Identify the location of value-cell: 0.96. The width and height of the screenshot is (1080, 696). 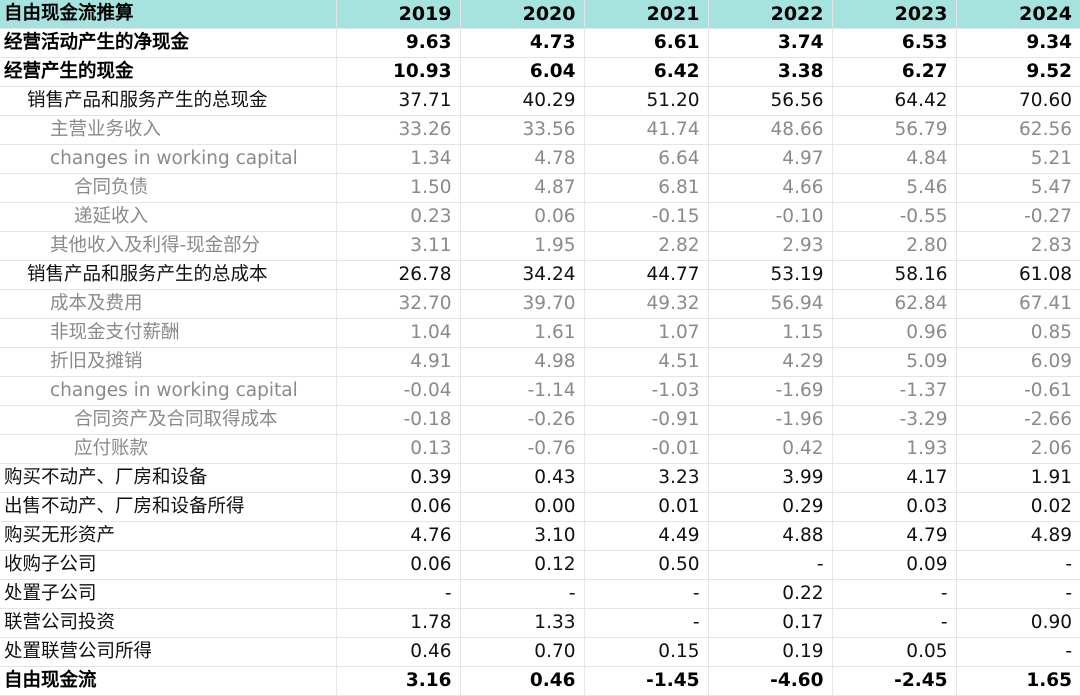
(893, 333).